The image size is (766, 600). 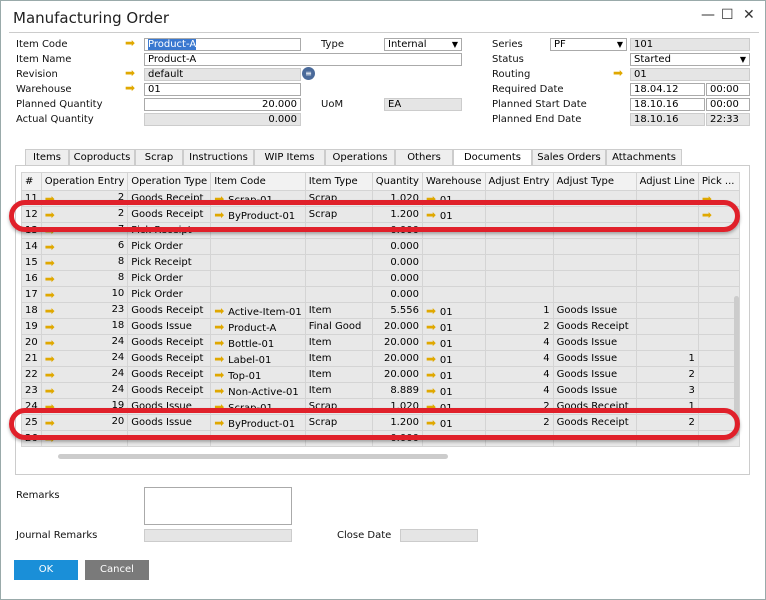 I want to click on tab-others: Others, so click(x=424, y=157).